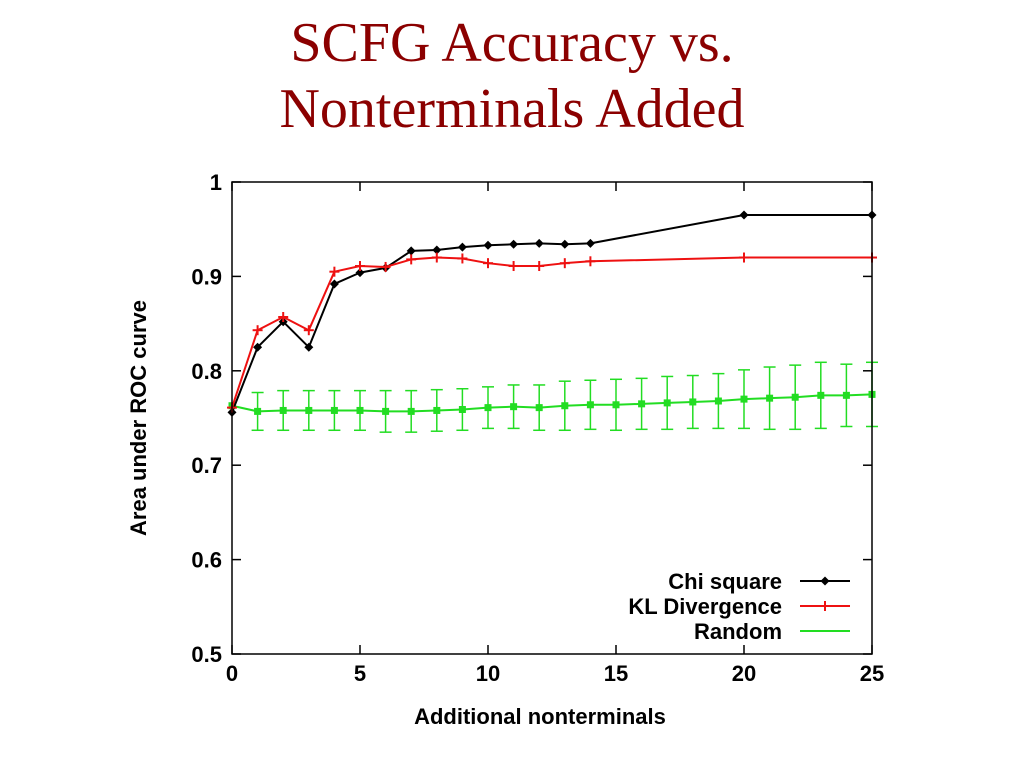 The width and height of the screenshot is (1024, 768). Describe the element at coordinates (705, 606) in the screenshot. I see `legend-label: KL Divergence` at that location.